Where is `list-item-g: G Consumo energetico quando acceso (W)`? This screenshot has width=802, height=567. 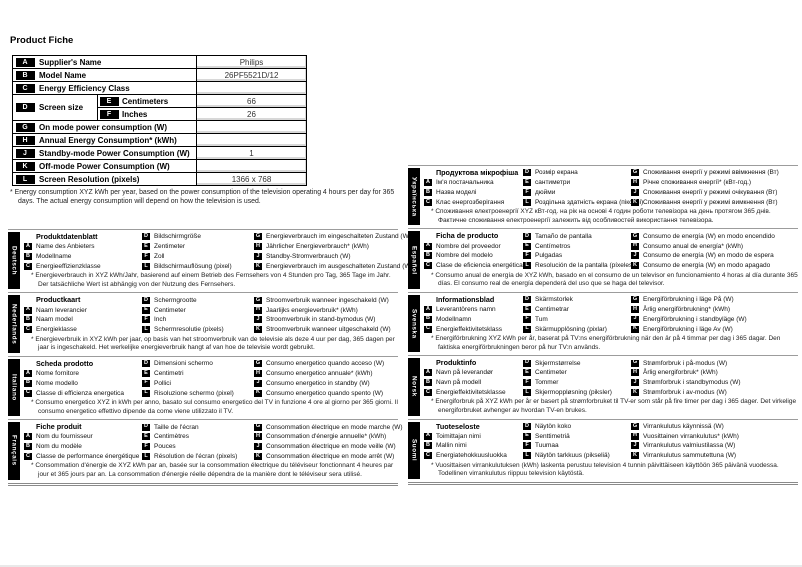
list-item-g: G Consumo energetico quando acceso (W) is located at coordinates (319, 363).